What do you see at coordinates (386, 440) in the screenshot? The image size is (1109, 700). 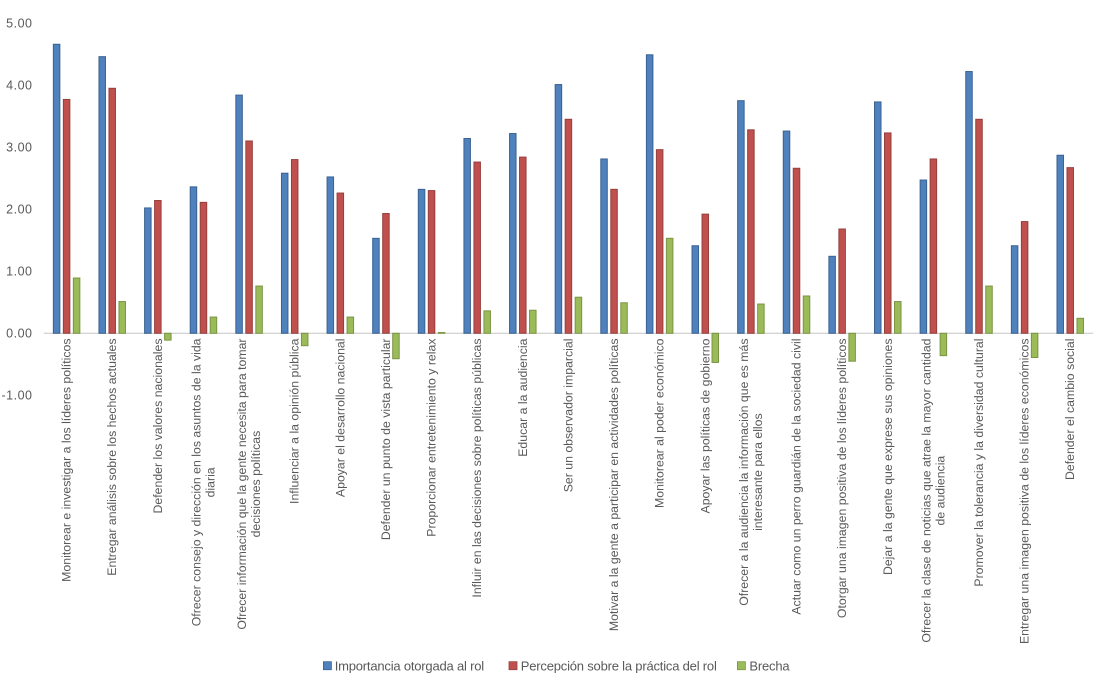 I see `svg-text:Defender un punto de vista par: Defender un punto de vista particular` at bounding box center [386, 440].